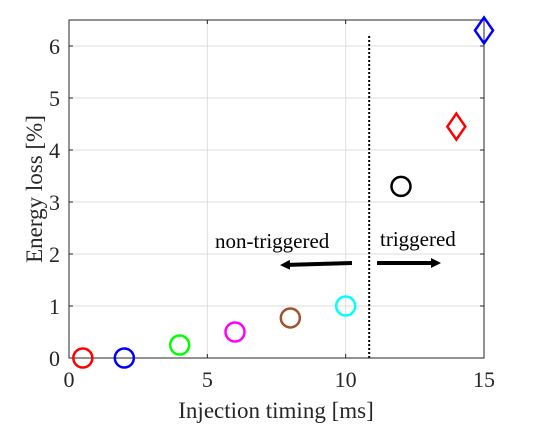 The height and width of the screenshot is (425, 535). Describe the element at coordinates (54, 202) in the screenshot. I see `y-tick-label: 3` at that location.